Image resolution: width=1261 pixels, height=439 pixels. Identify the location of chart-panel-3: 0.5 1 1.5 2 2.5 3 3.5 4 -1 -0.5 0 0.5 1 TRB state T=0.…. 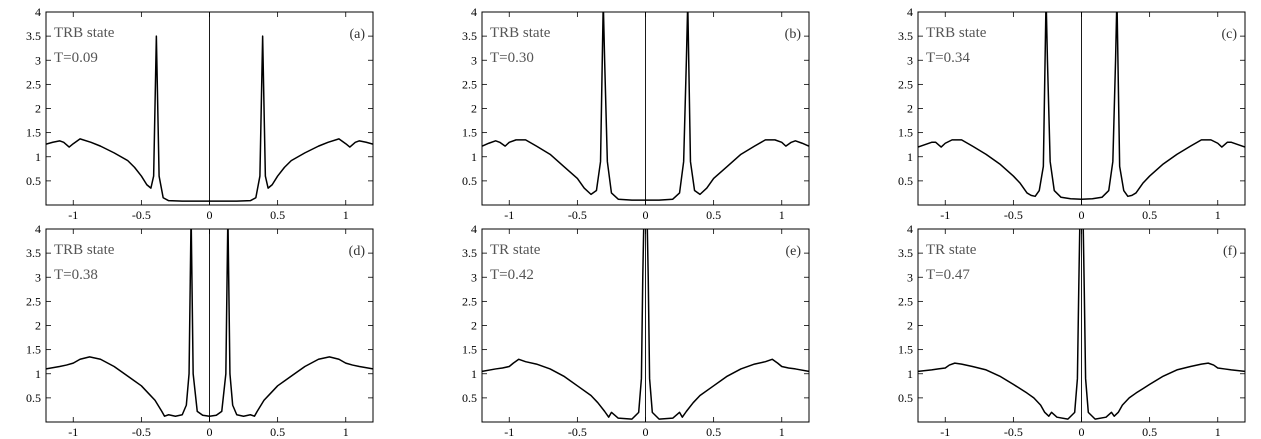
(200, 330).